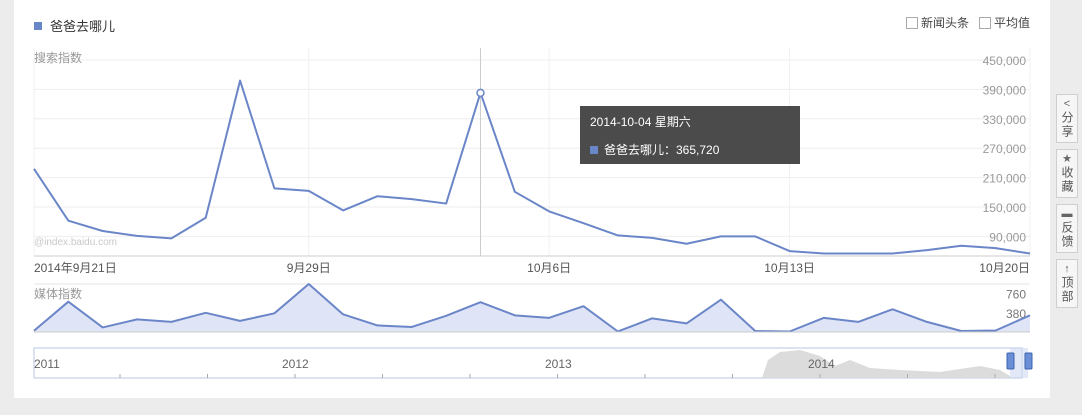 This screenshot has height=415, width=1082. Describe the element at coordinates (480, 93) in the screenshot. I see `data-point` at that location.